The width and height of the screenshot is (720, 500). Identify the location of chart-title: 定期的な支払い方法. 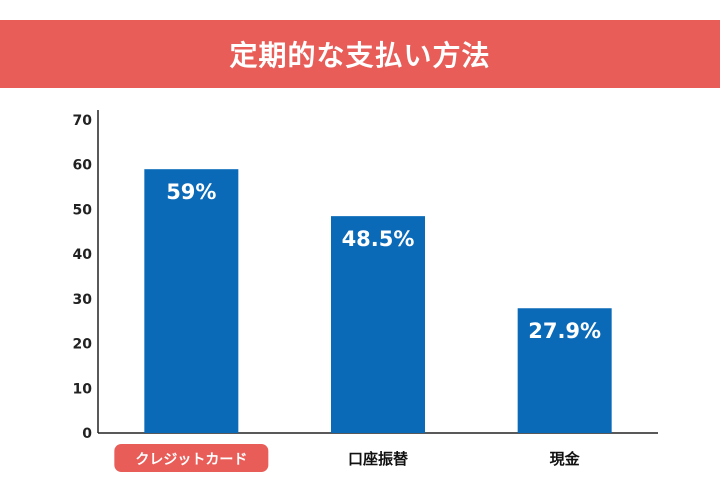
(360, 55).